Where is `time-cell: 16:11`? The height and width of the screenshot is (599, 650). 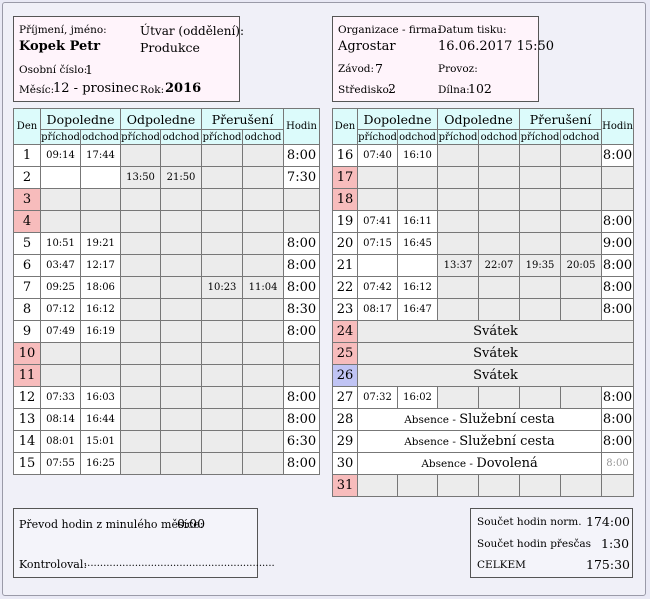 time-cell: 16:11 is located at coordinates (417, 221).